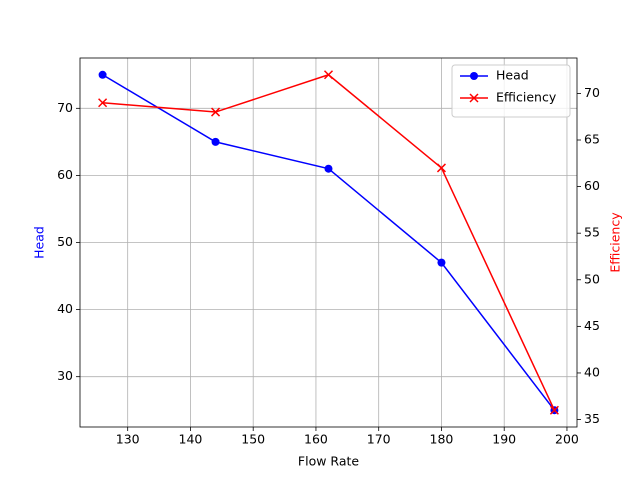 The width and height of the screenshot is (640, 480). What do you see at coordinates (442, 439) in the screenshot?
I see `x-tick-label: 180` at bounding box center [442, 439].